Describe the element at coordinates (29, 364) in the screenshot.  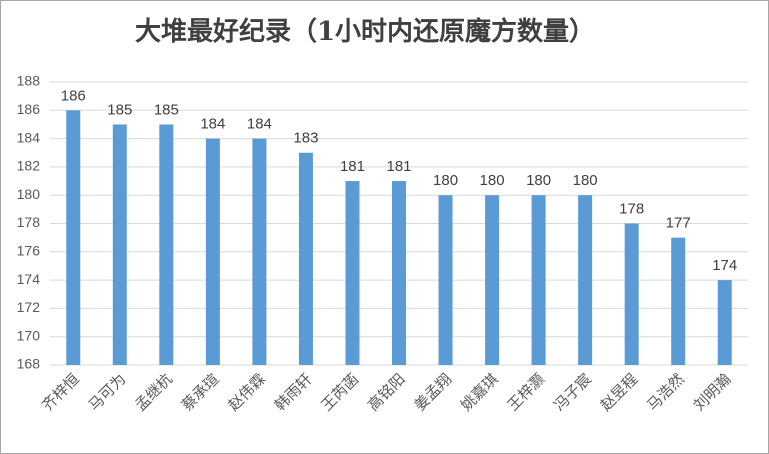
I see `y-tick-label: 168` at that location.